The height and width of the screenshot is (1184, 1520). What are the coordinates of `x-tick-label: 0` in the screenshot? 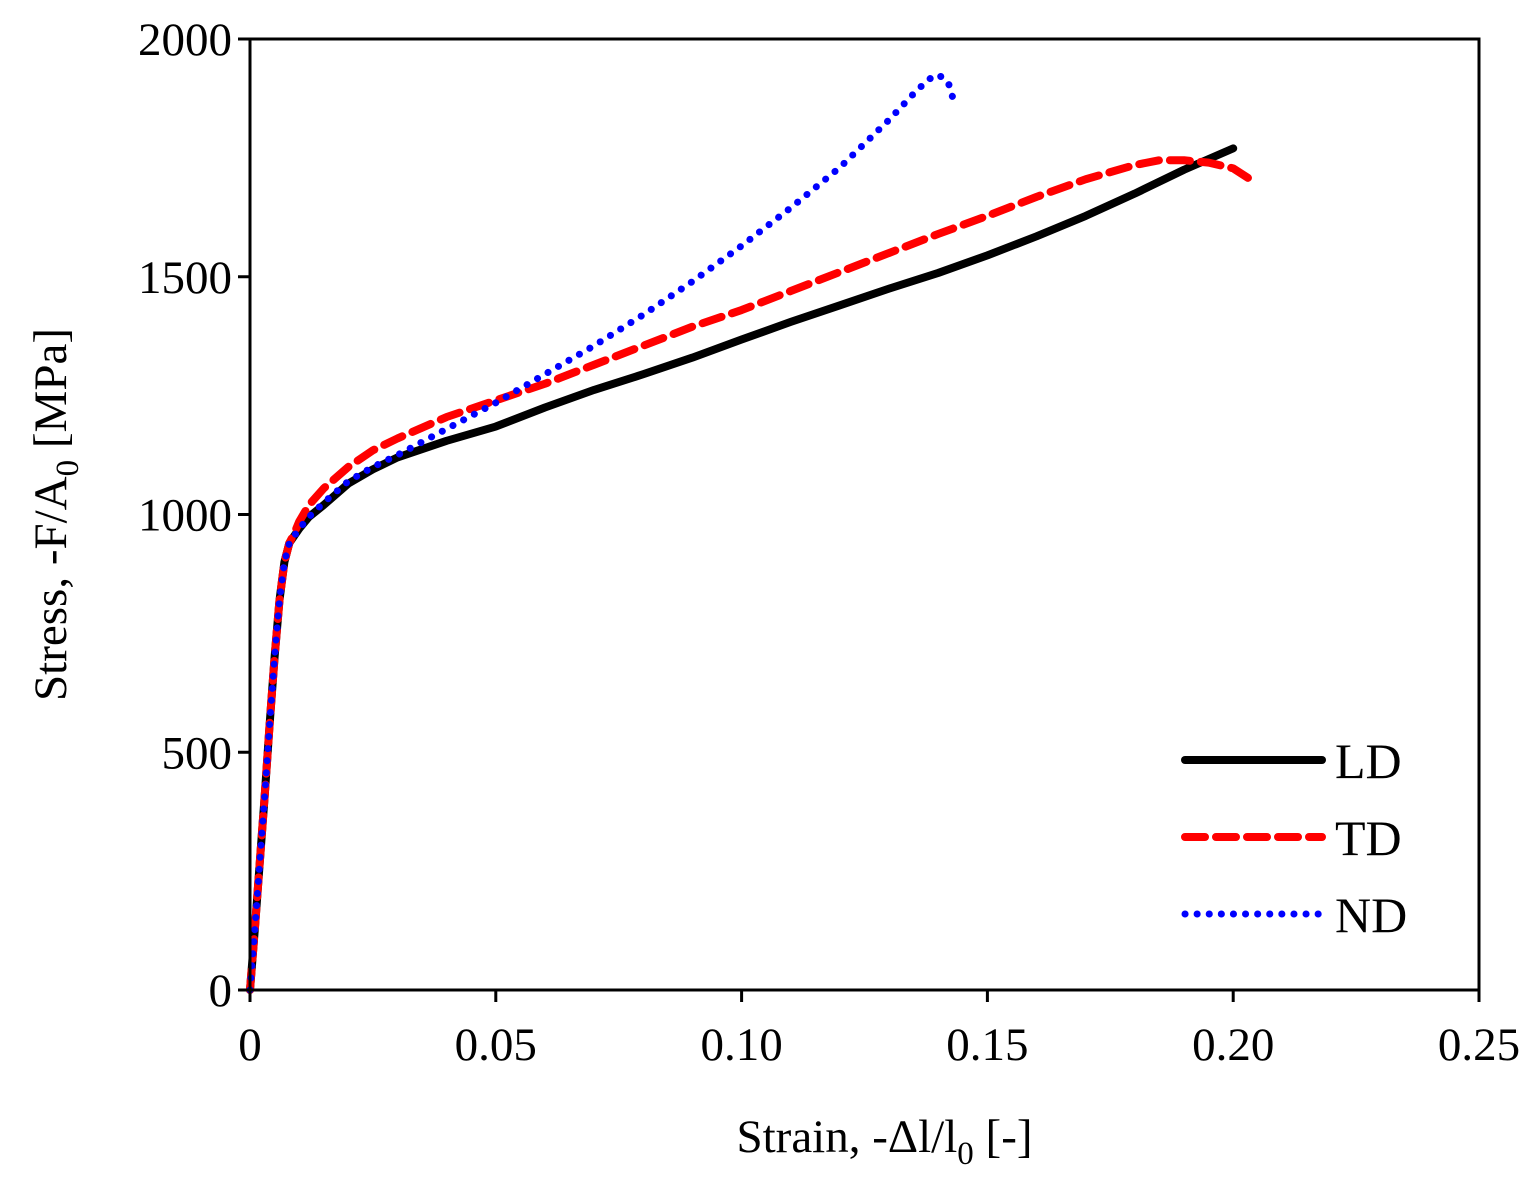 It's located at (250, 1045).